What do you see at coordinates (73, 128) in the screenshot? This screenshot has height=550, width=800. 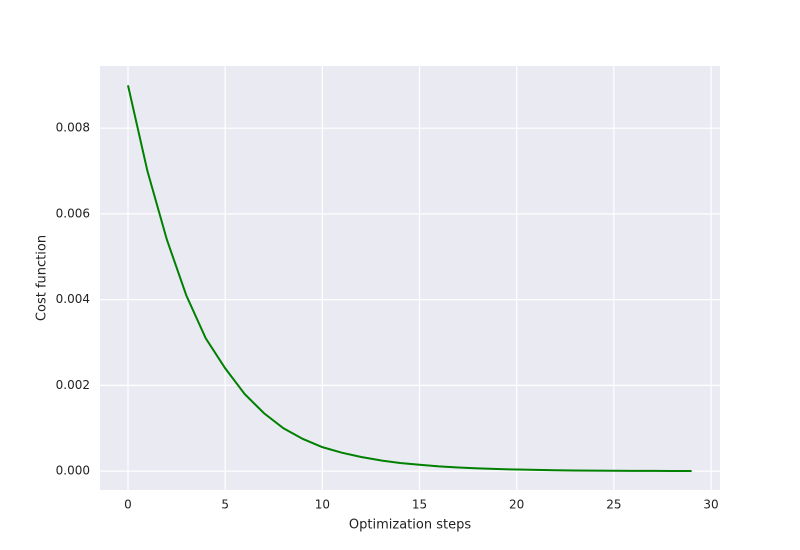 I see `y-tick-label: 0.008` at bounding box center [73, 128].